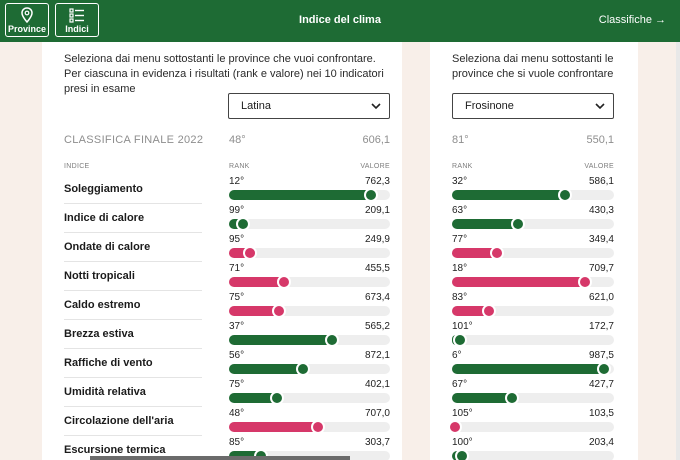  Describe the element at coordinates (489, 106) in the screenshot. I see `selected-province: Frosinone` at that location.